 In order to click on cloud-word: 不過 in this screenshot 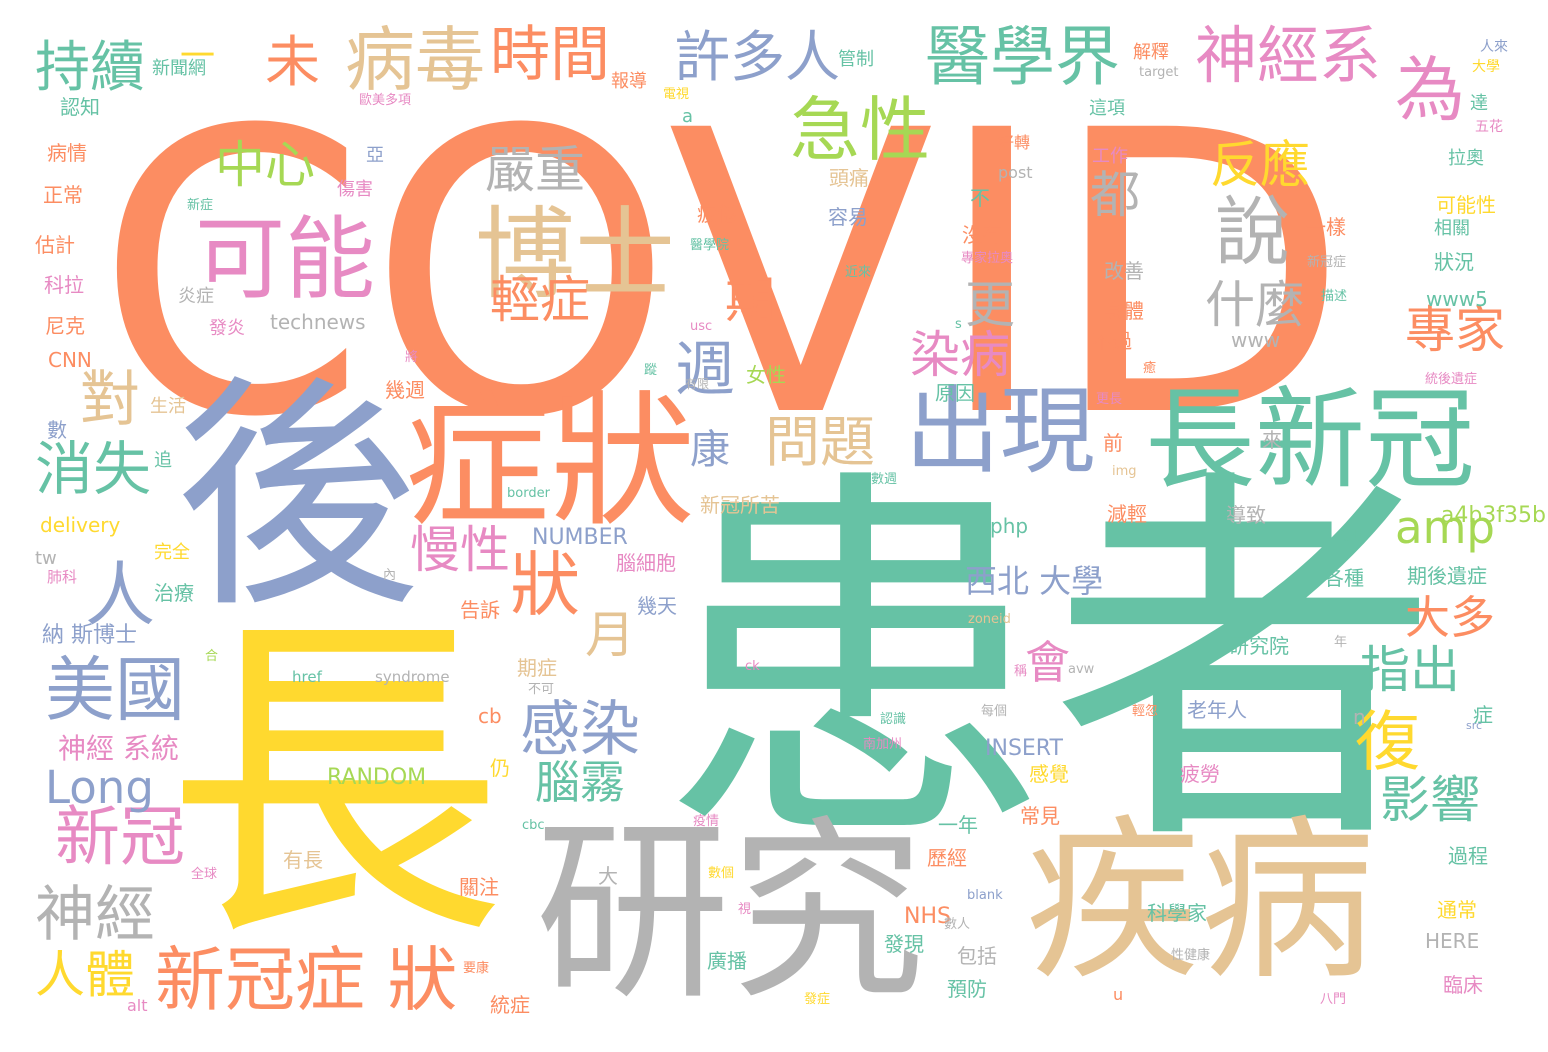, I will do `click(1112, 341)`.